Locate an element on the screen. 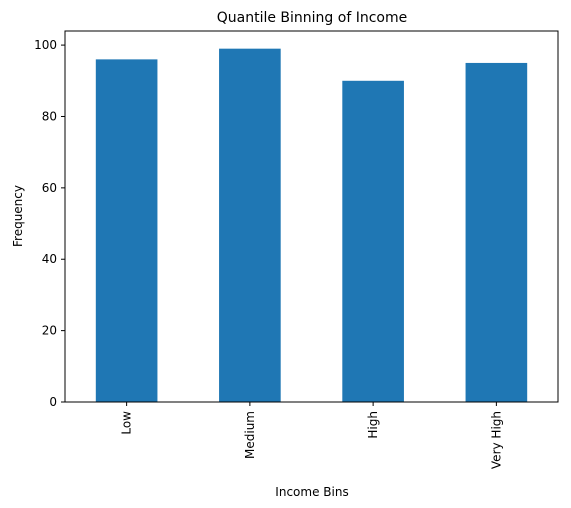 Image resolution: width=571 pixels, height=508 pixels. y-tick-label: 80 is located at coordinates (49, 116).